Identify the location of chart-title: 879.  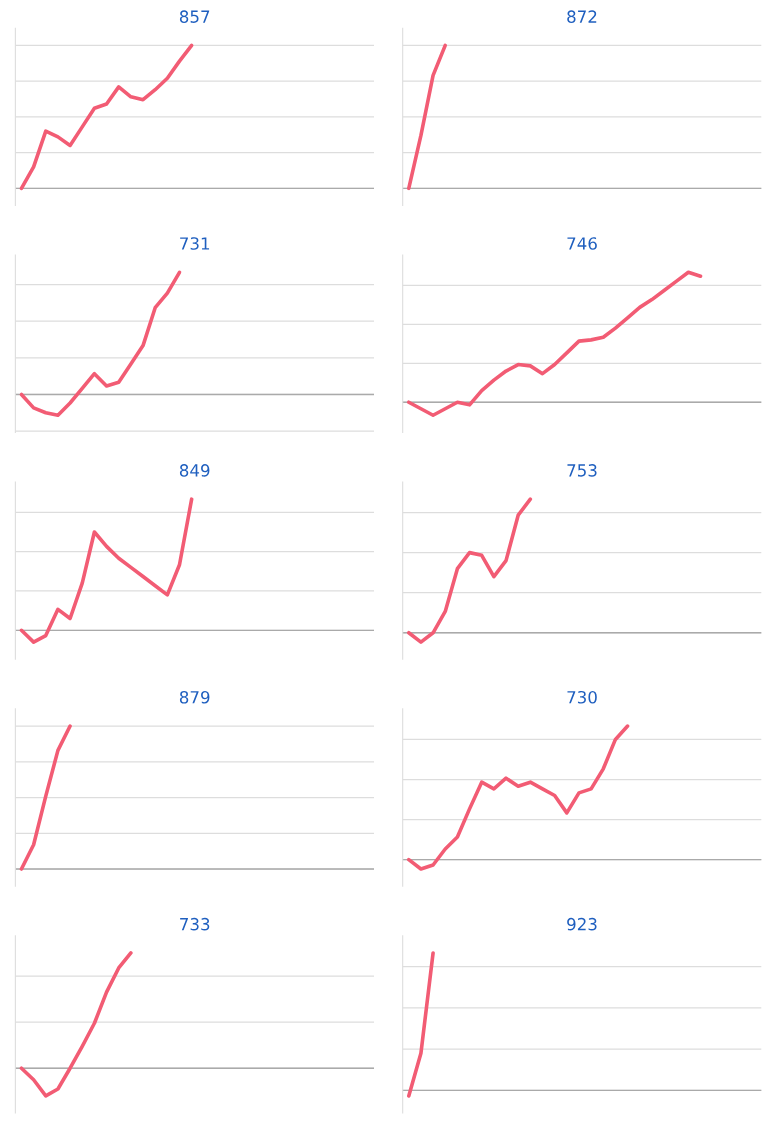
(194, 697).